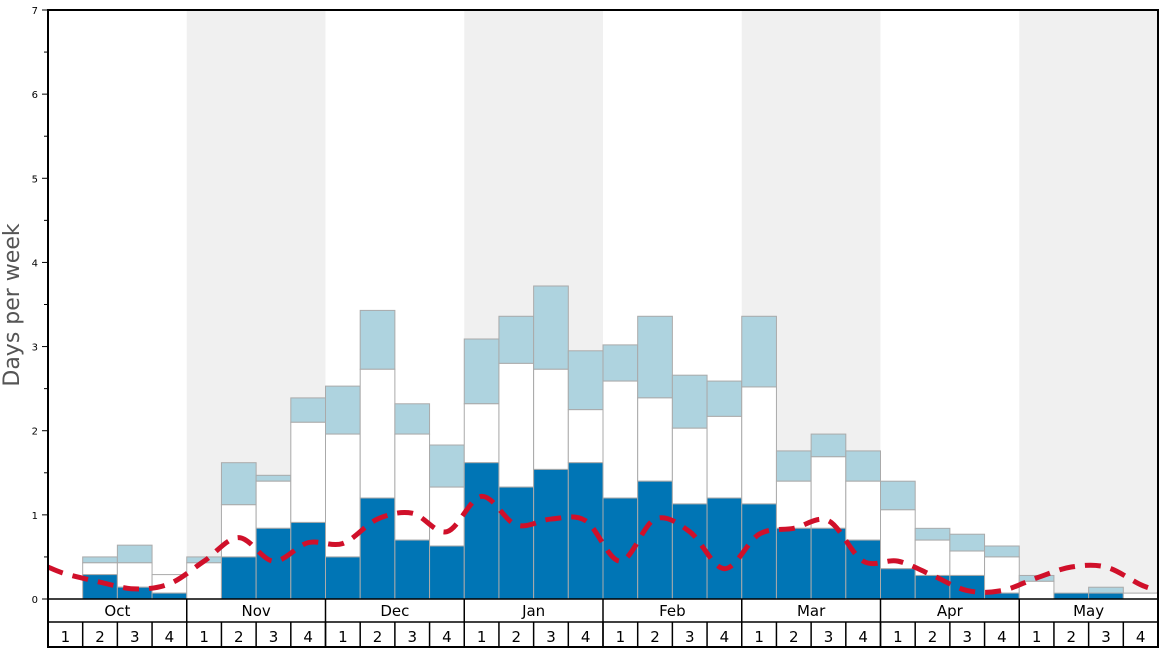  What do you see at coordinates (40, 306) in the screenshot?
I see `y-axis: 0 1 2 3 4 5 6 7` at bounding box center [40, 306].